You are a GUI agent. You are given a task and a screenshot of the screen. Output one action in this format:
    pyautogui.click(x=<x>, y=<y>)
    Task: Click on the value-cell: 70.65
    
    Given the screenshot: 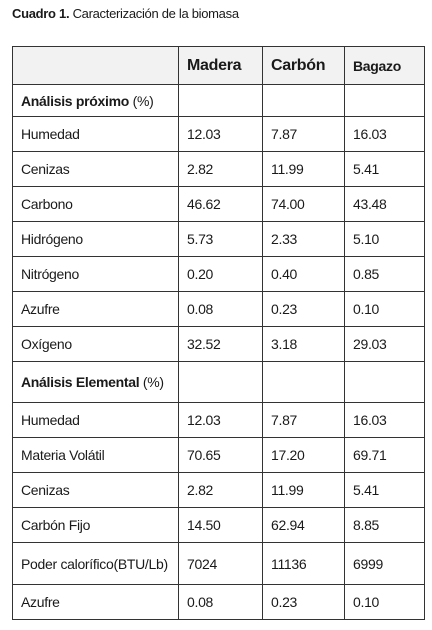 What is the action you would take?
    pyautogui.click(x=220, y=455)
    